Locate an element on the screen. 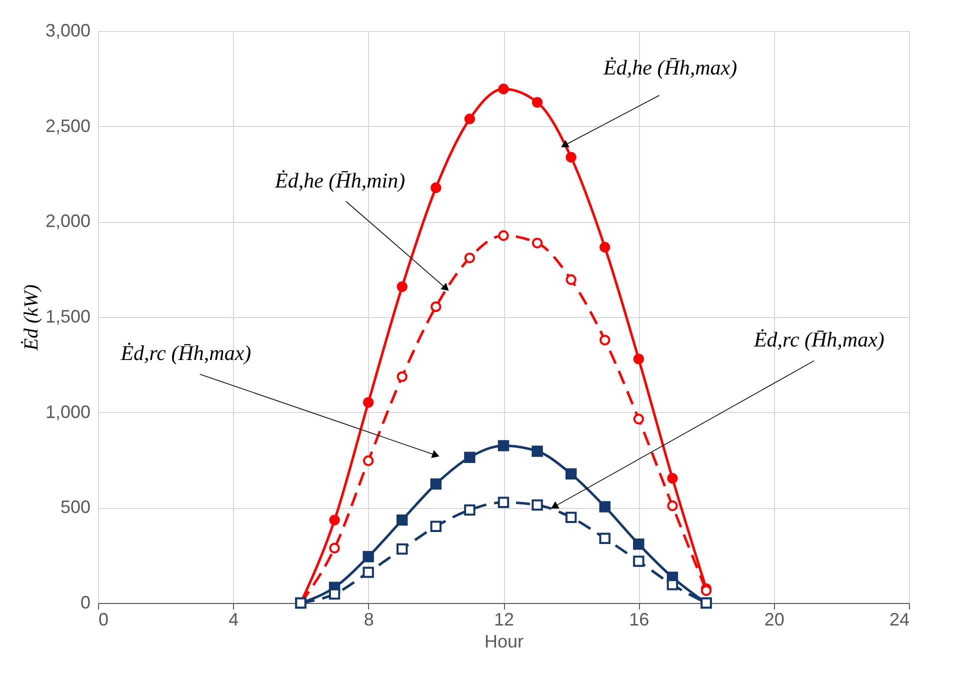 The width and height of the screenshot is (963, 674). annotation: Ėd,he (H̄h,min) is located at coordinates (340, 180).